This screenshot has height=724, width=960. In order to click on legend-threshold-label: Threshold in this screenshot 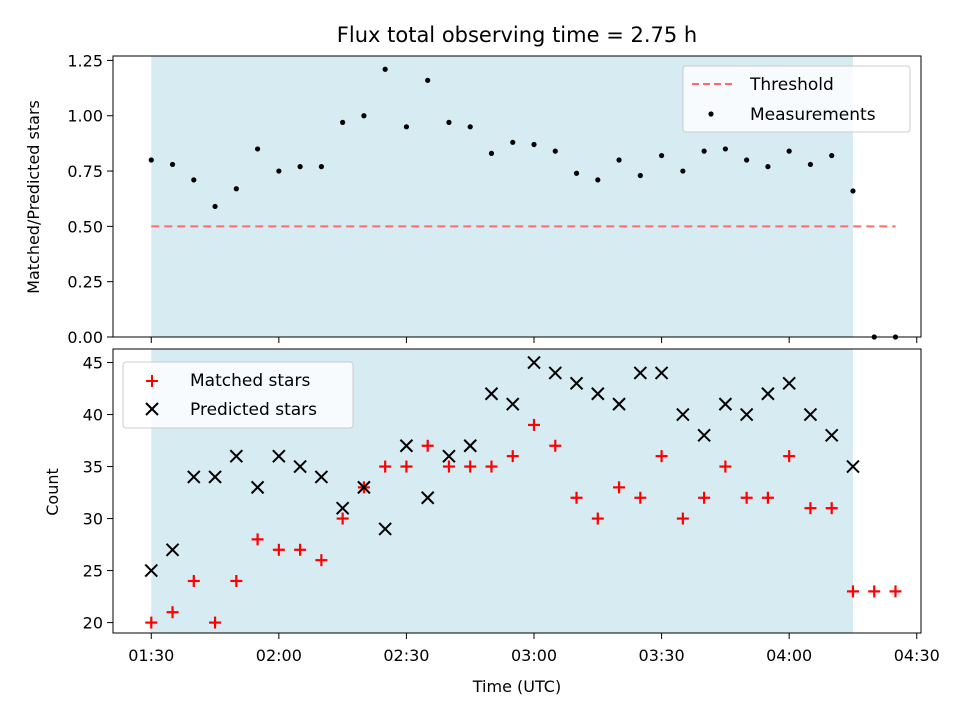, I will do `click(791, 85)`.